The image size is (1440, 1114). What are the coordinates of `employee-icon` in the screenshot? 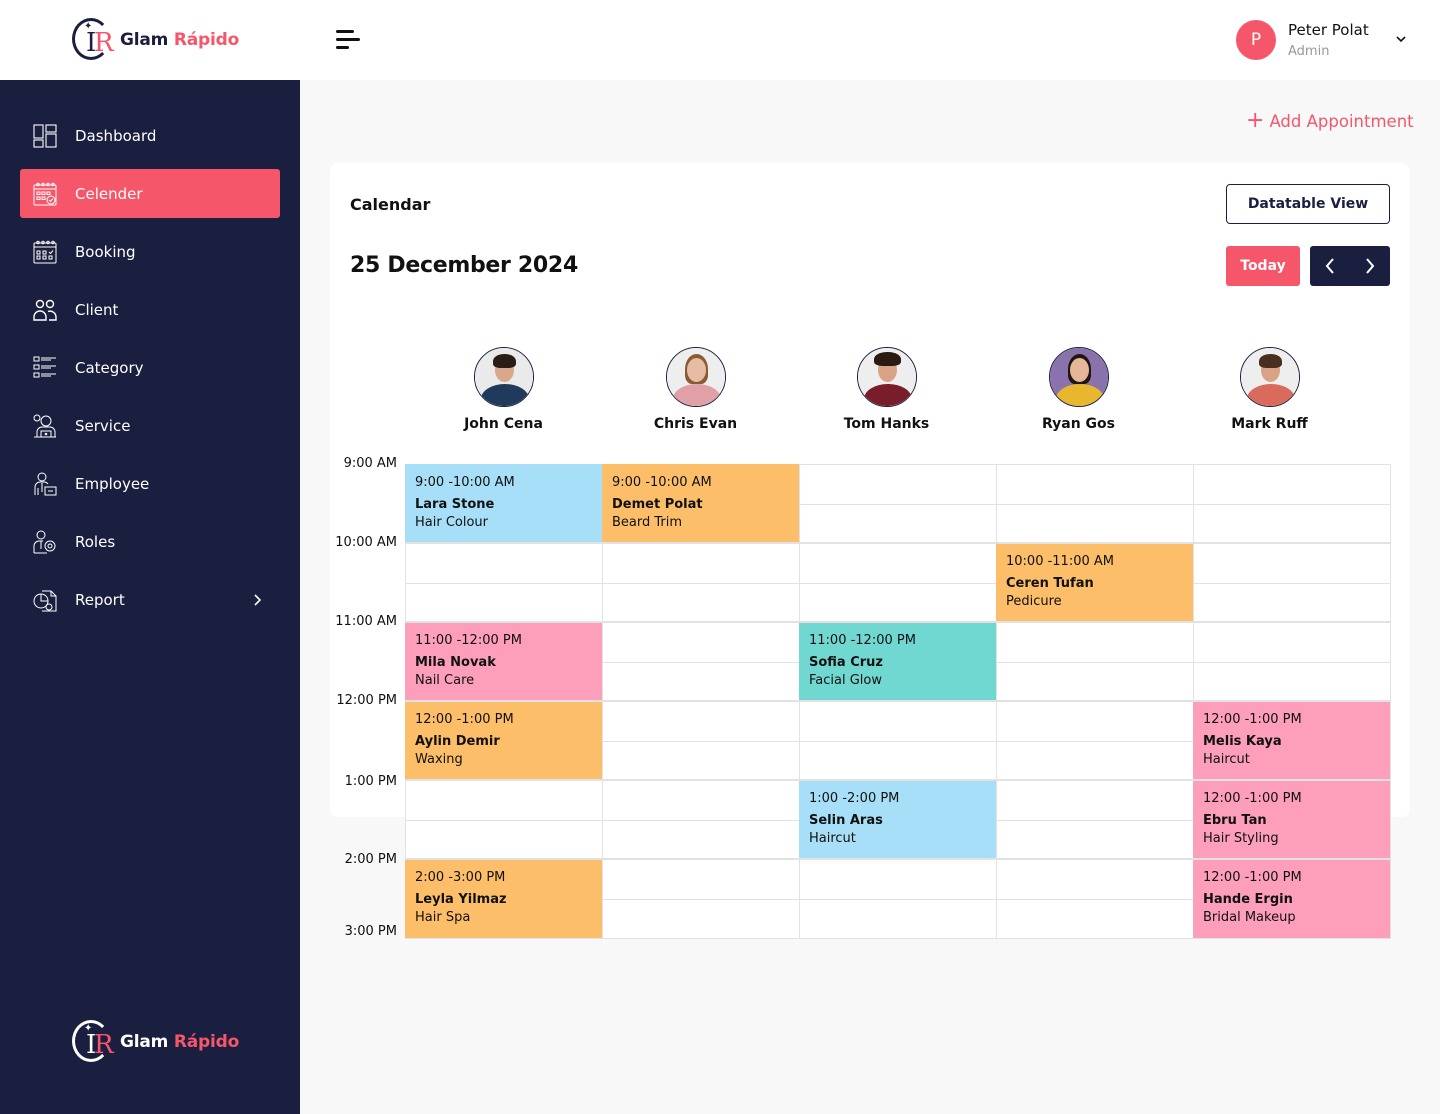 It's located at (45, 483).